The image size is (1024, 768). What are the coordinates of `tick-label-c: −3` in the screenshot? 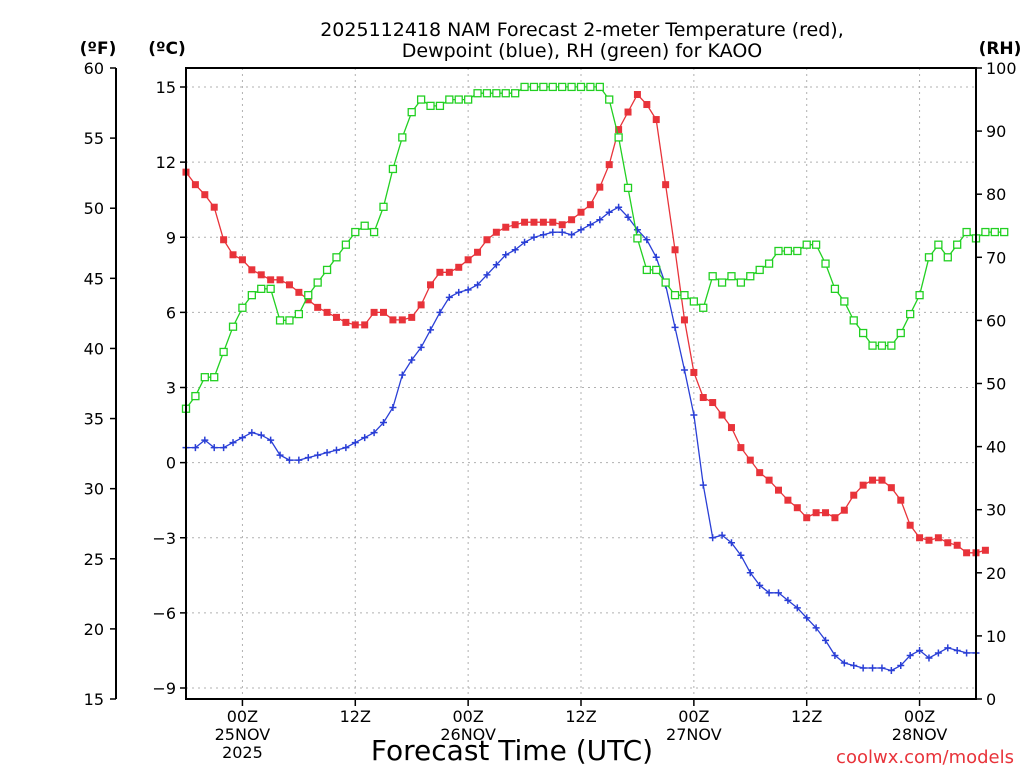 It's located at (164, 538).